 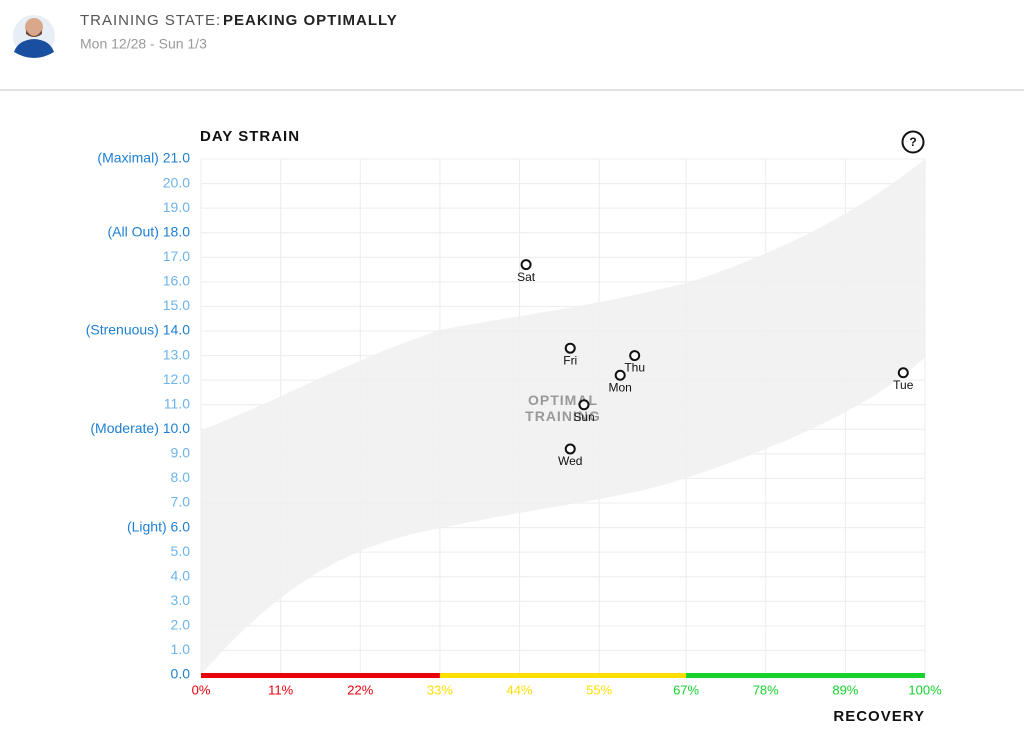 What do you see at coordinates (149, 231) in the screenshot?
I see `y-tick-label: (All Out) 18.0` at bounding box center [149, 231].